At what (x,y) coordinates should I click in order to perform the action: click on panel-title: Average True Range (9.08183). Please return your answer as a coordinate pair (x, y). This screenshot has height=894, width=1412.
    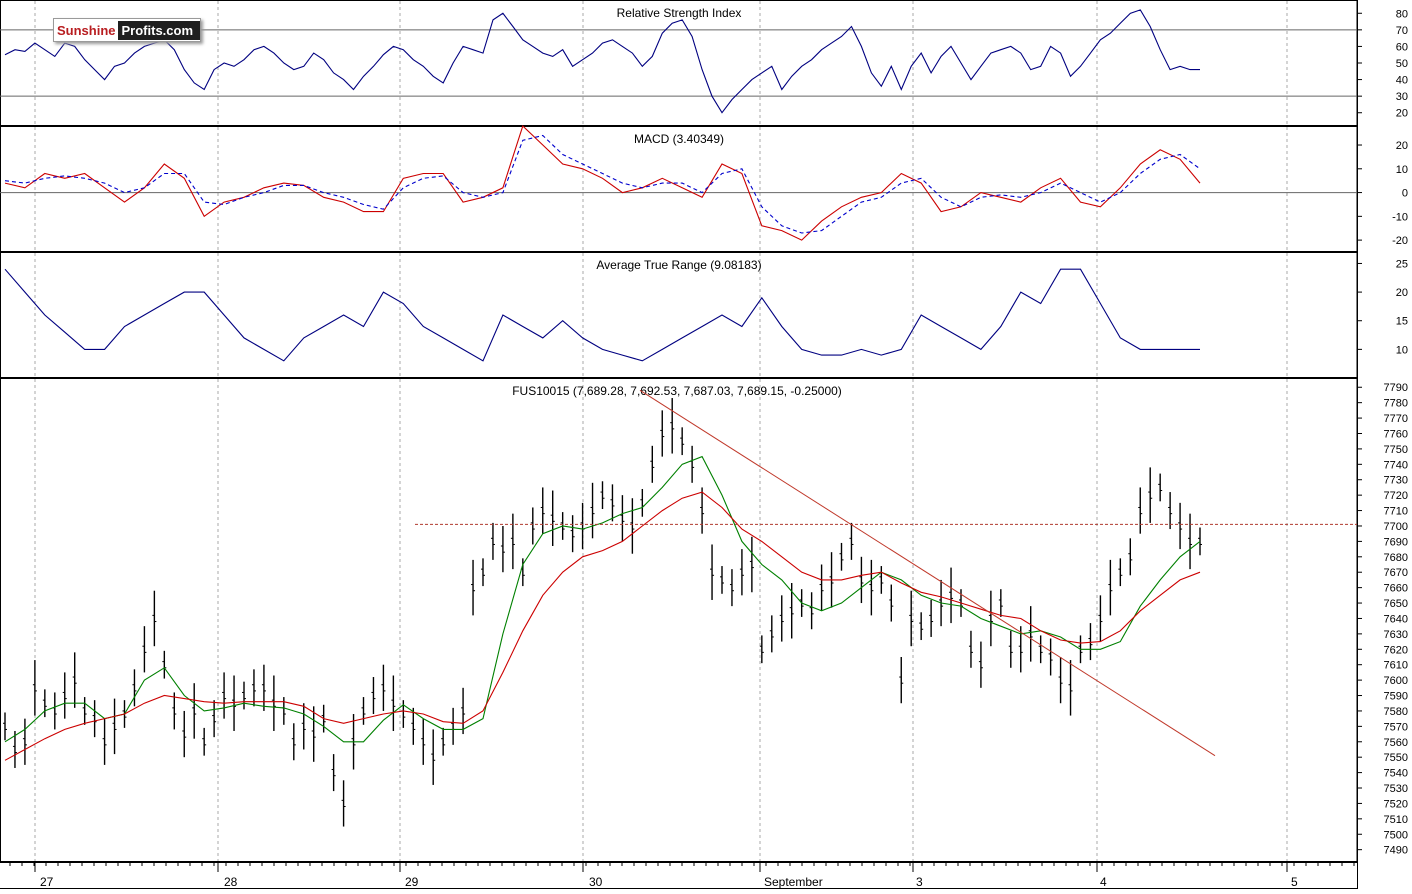
    Looking at the image, I should click on (678, 265).